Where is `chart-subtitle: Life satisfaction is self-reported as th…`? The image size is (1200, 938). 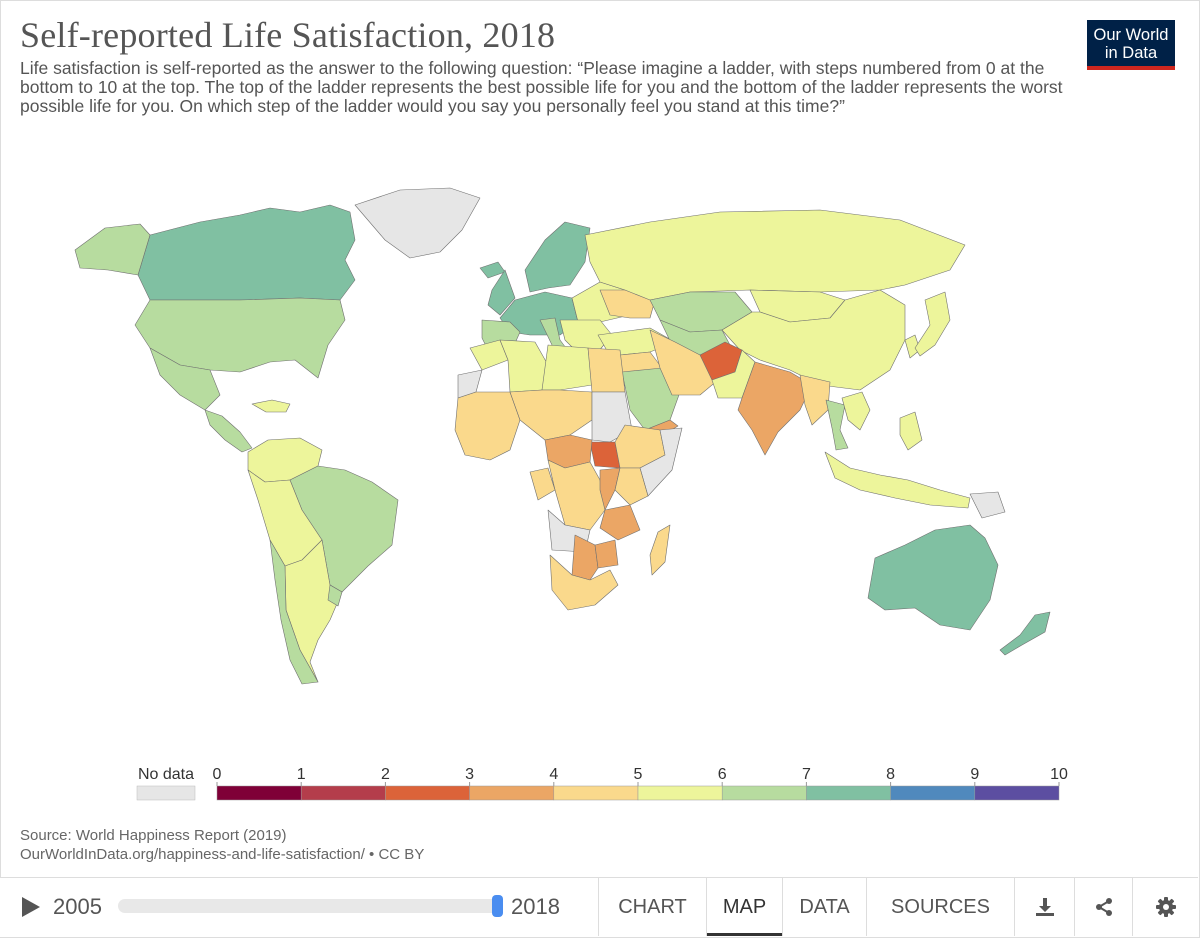 chart-subtitle: Life satisfaction is self-reported as th… is located at coordinates (541, 87).